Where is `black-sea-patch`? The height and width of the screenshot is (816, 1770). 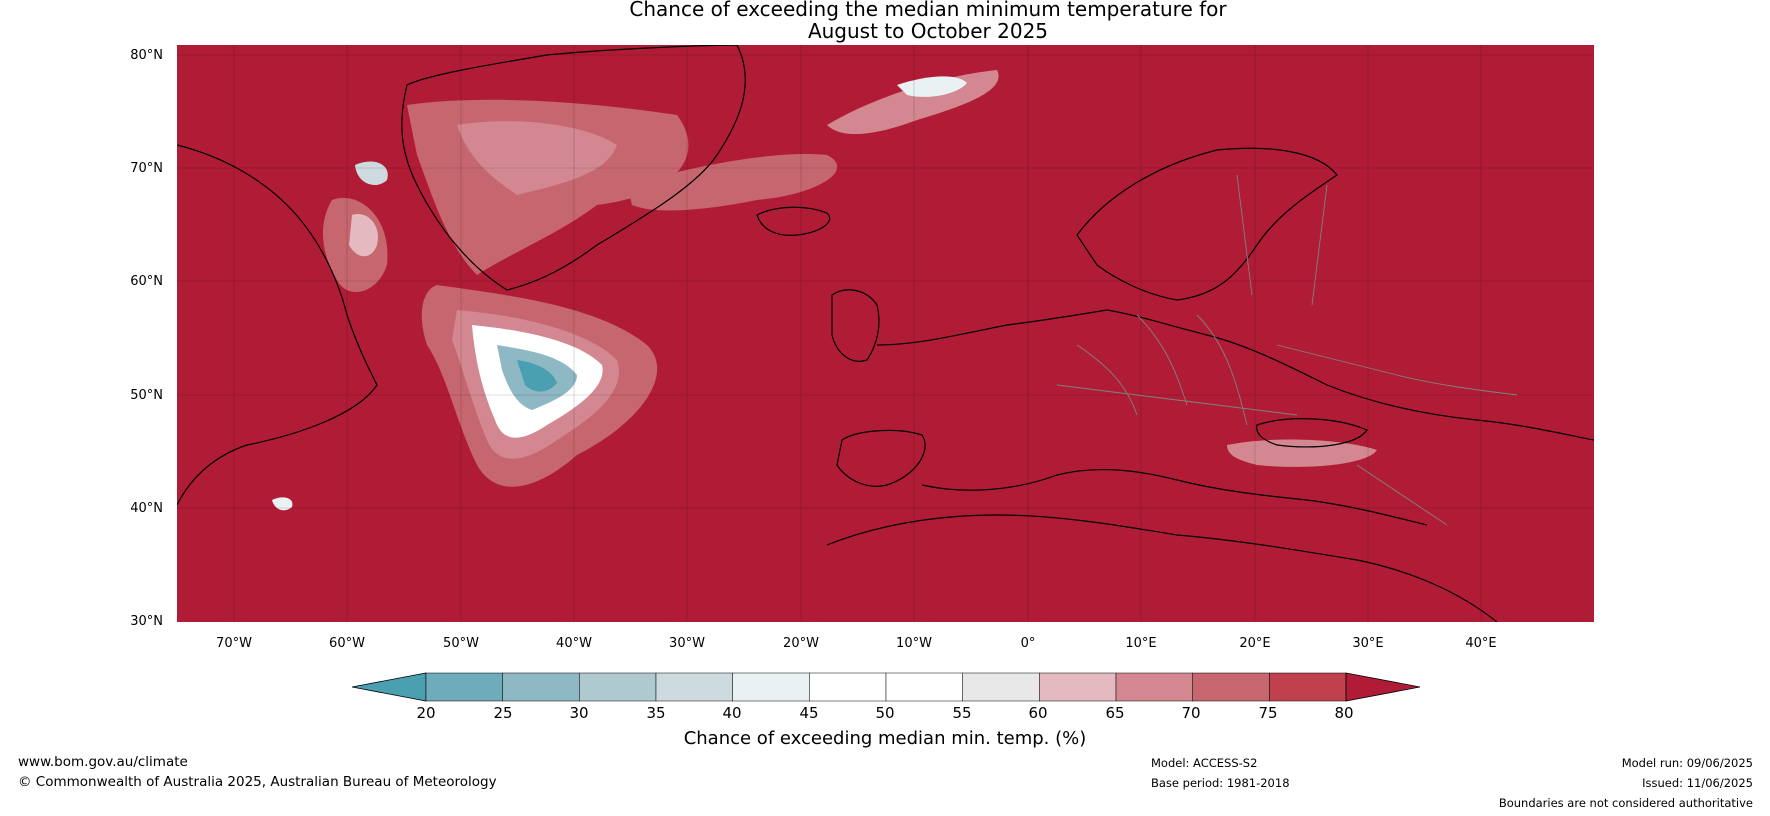 black-sea-patch is located at coordinates (1302, 453).